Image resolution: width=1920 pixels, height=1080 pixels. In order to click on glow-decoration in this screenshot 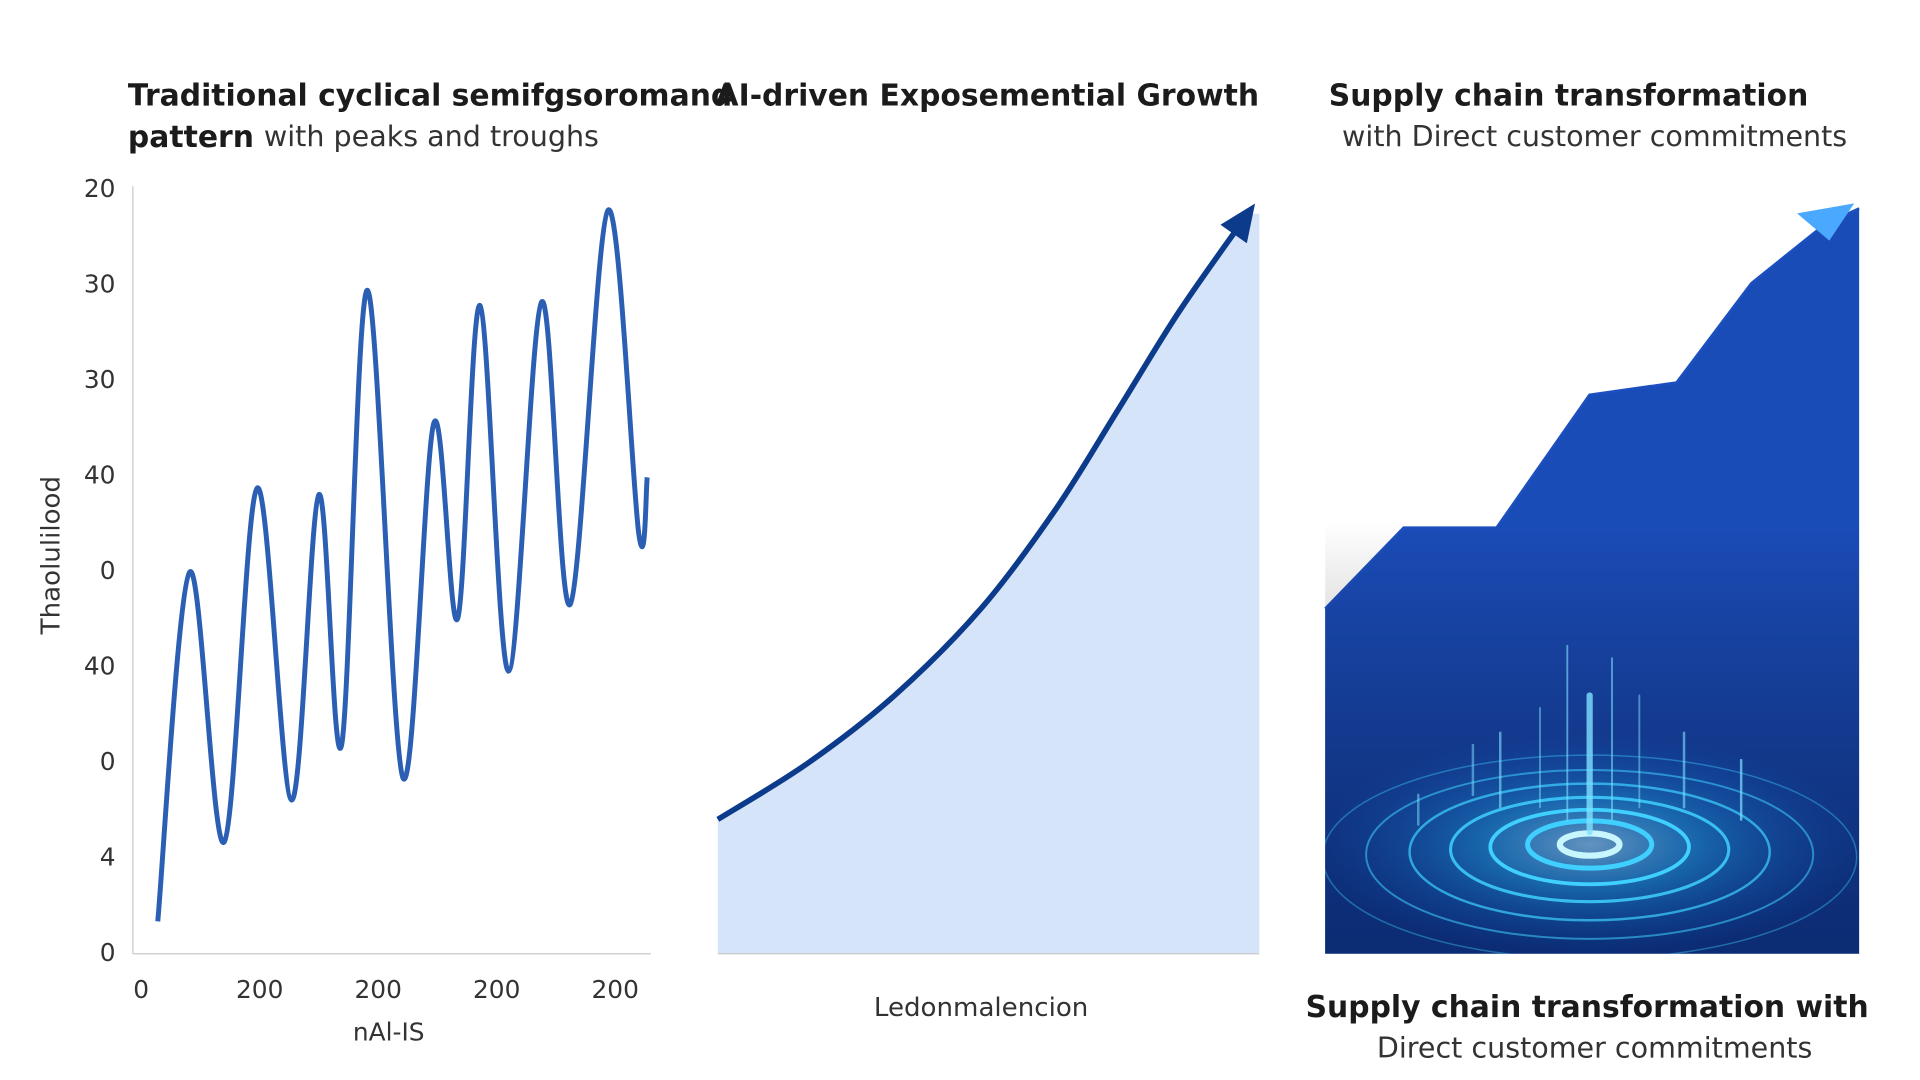, I will do `click(1592, 737)`.